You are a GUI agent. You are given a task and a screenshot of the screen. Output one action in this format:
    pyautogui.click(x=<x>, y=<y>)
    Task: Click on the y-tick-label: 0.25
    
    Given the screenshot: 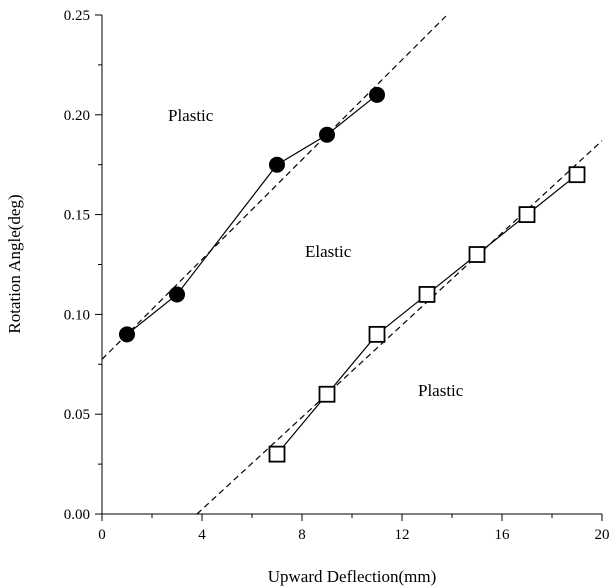 What is the action you would take?
    pyautogui.click(x=77, y=16)
    